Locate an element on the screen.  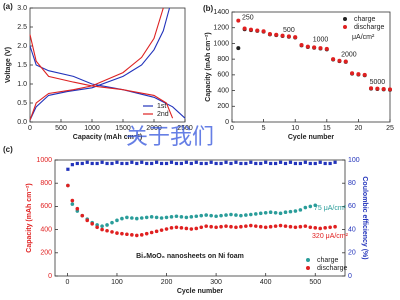
x-tick-label: 500 is located at coordinates (61, 128).